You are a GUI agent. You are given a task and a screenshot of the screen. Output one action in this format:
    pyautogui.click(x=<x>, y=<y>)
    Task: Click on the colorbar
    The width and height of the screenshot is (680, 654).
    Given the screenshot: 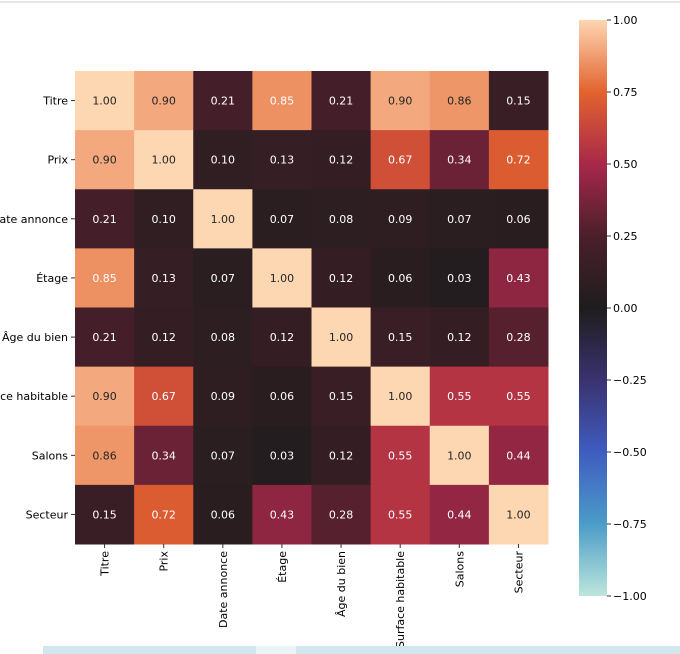 What is the action you would take?
    pyautogui.click(x=593, y=308)
    